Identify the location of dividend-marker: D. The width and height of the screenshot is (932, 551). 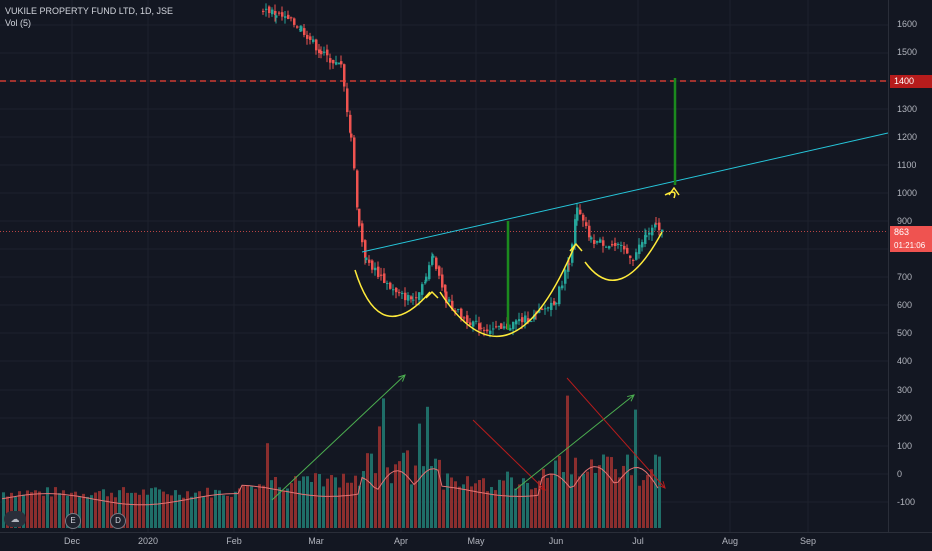
(118, 521).